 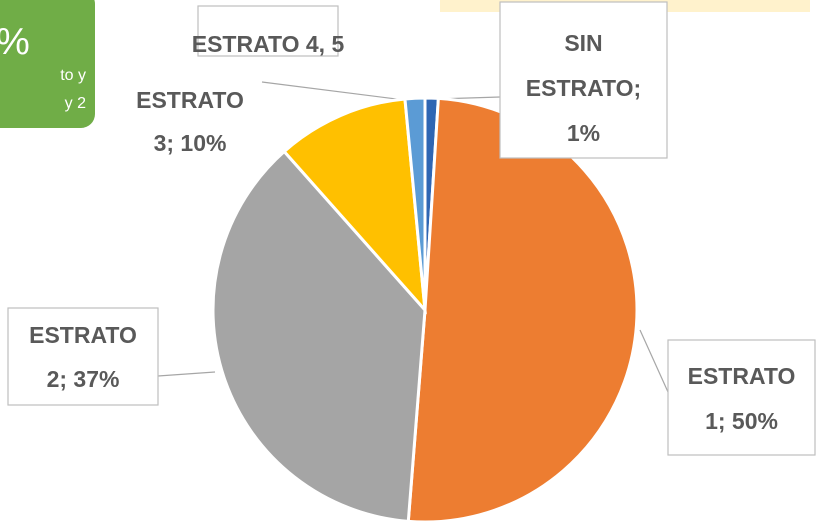 What do you see at coordinates (583, 133) in the screenshot?
I see `data-label: 1%` at bounding box center [583, 133].